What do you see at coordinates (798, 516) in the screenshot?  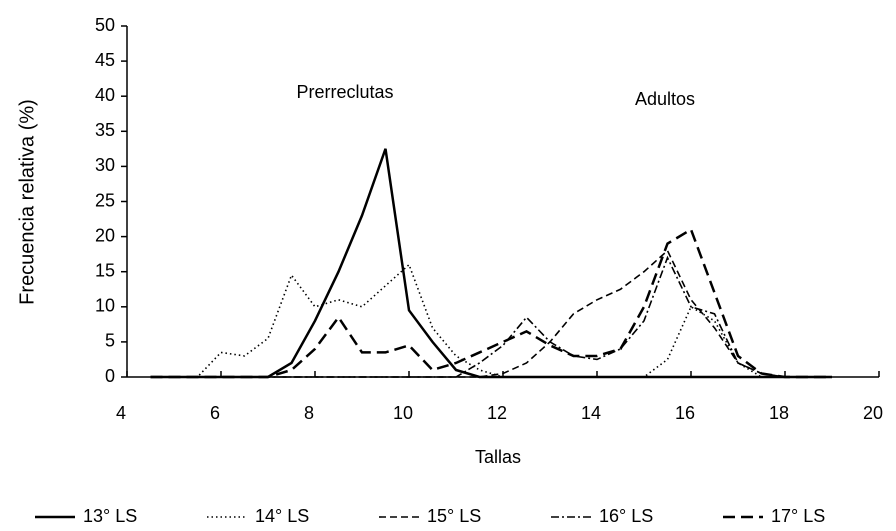 I see `legend-label: 17° LS` at bounding box center [798, 516].